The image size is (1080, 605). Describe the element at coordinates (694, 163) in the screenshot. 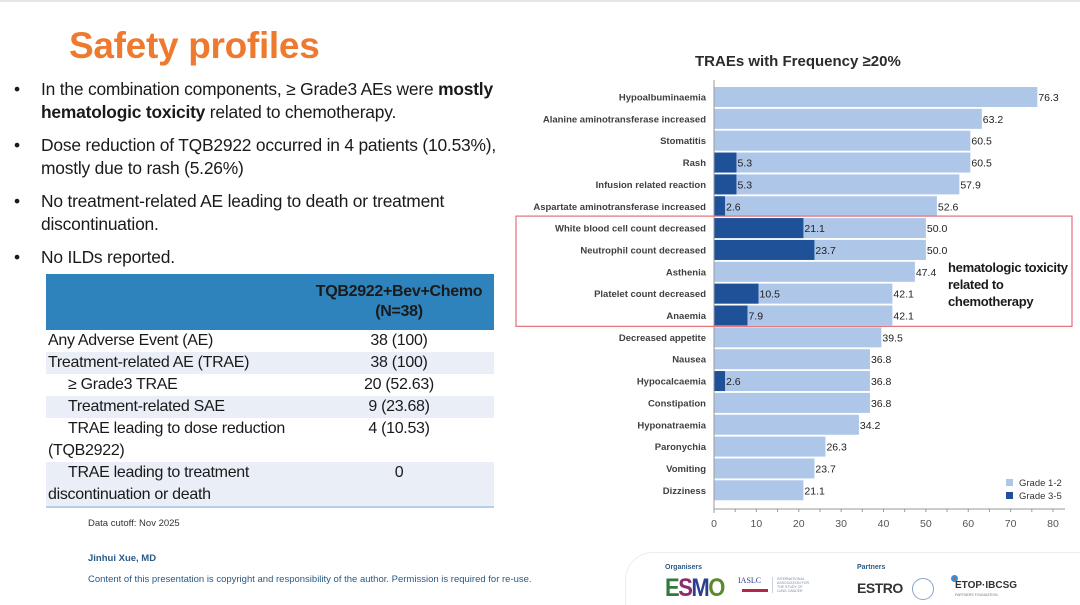

I see `category-label: Rash` at that location.